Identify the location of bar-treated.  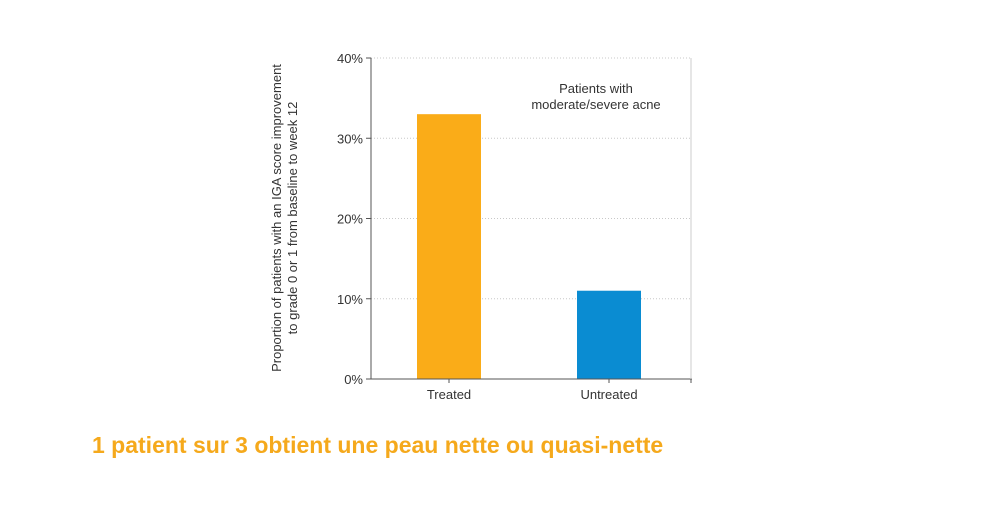
(449, 247).